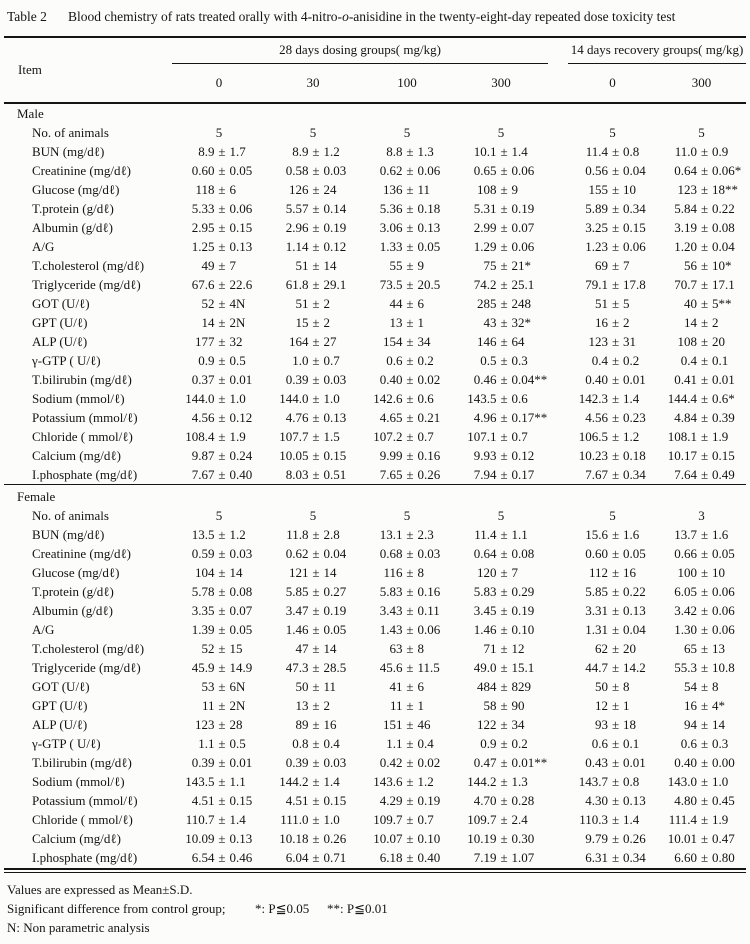 This screenshot has width=750, height=944. I want to click on value-cell: 51 ±14, so click(313, 265).